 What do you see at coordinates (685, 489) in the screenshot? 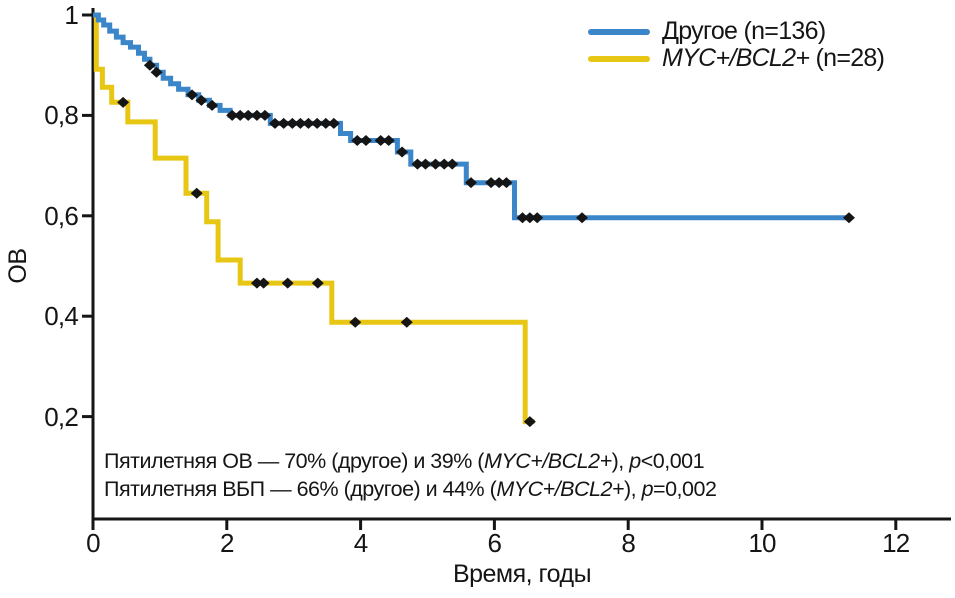
I see `line2-pvalue: =0,002` at bounding box center [685, 489].